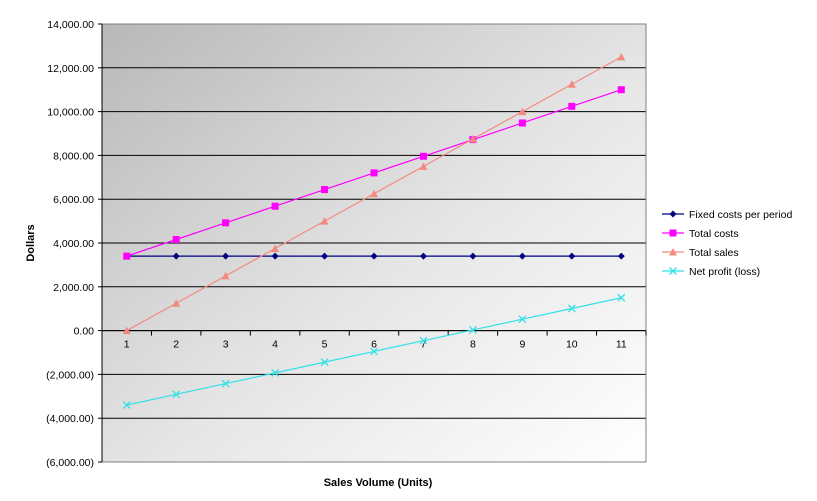 This screenshot has height=501, width=817. Describe the element at coordinates (176, 345) in the screenshot. I see `x-tick-label: 2` at that location.